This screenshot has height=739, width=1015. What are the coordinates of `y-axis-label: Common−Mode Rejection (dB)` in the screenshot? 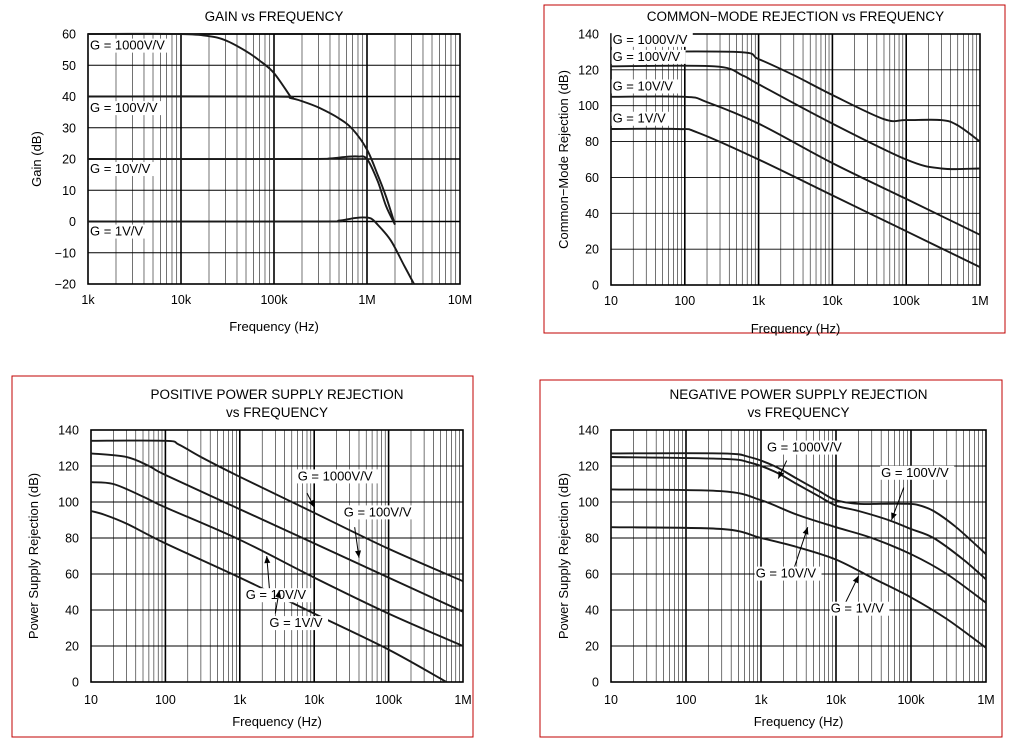 It's located at (563, 159).